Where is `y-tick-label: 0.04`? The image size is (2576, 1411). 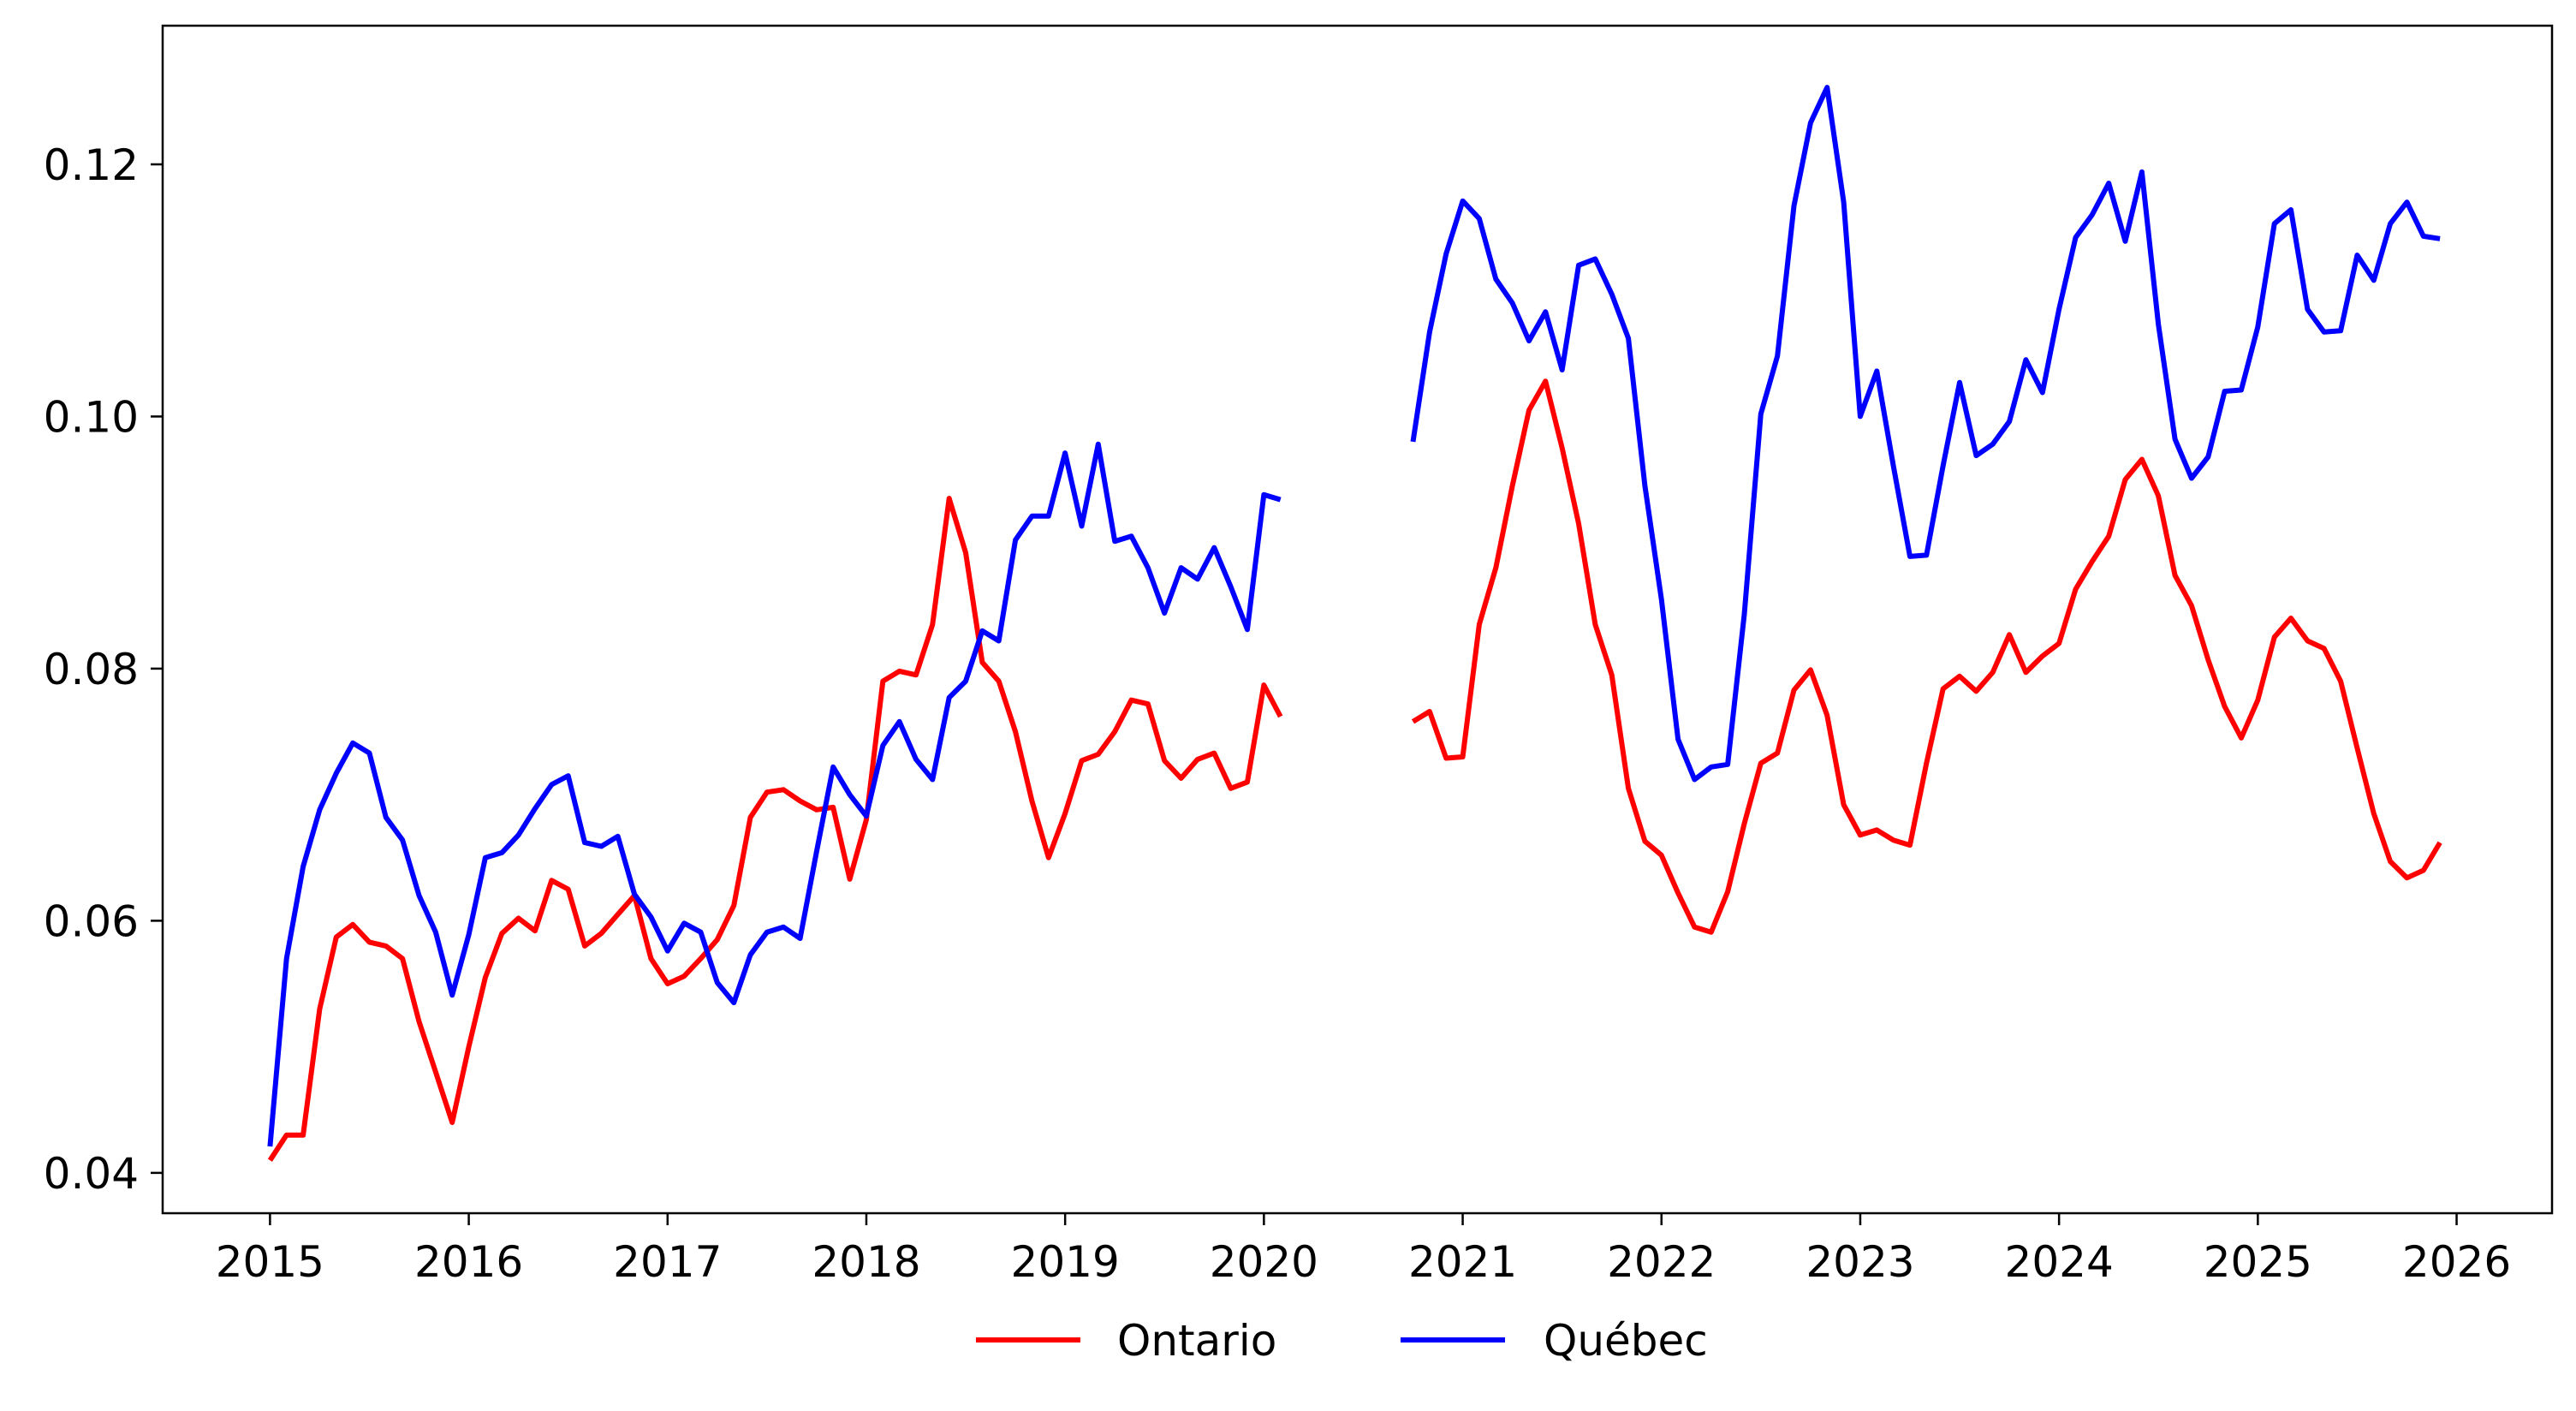 y-tick-label: 0.04 is located at coordinates (92, 1174).